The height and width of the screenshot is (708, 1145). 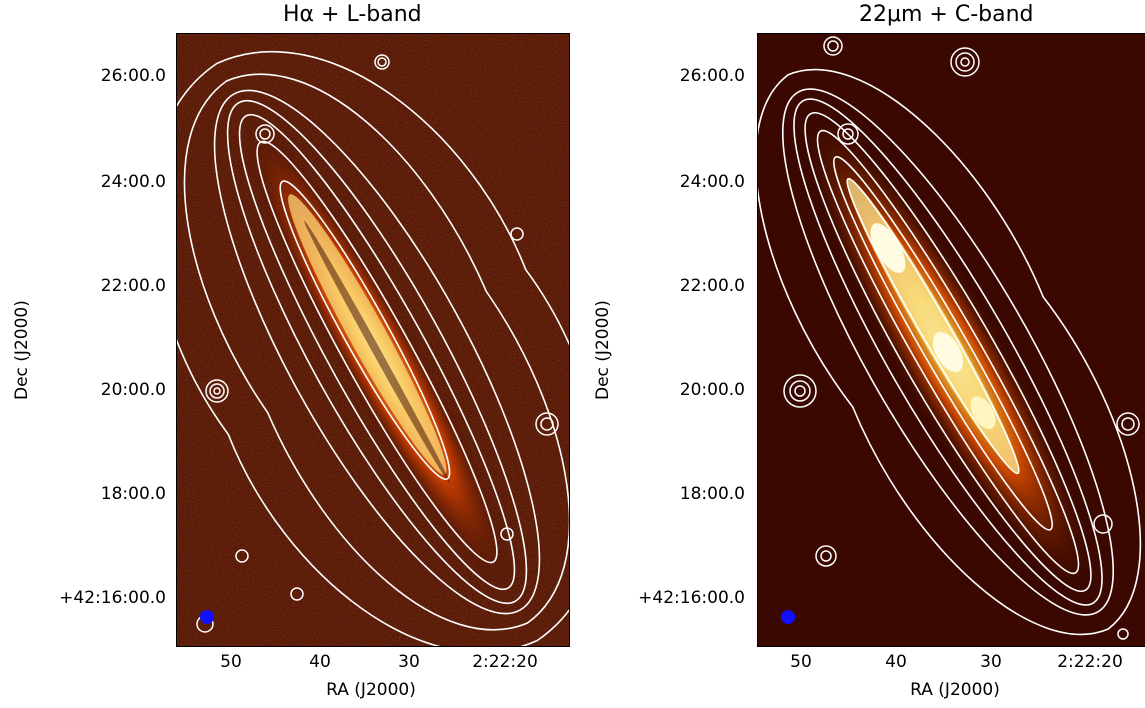 I want to click on panel-title: Hα + L-band, so click(x=352, y=14).